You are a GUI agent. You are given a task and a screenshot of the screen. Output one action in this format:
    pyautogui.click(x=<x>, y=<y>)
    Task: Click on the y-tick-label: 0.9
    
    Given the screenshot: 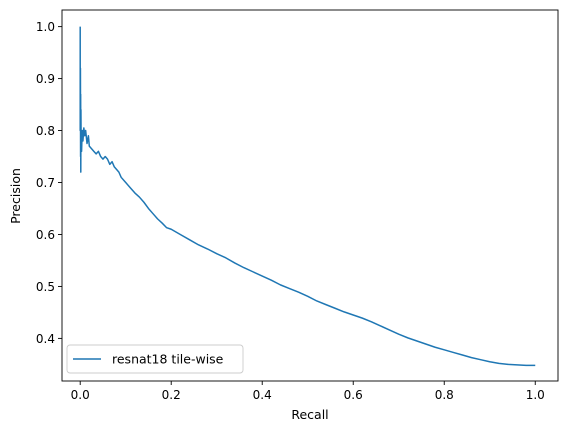 What is the action you would take?
    pyautogui.click(x=45, y=79)
    